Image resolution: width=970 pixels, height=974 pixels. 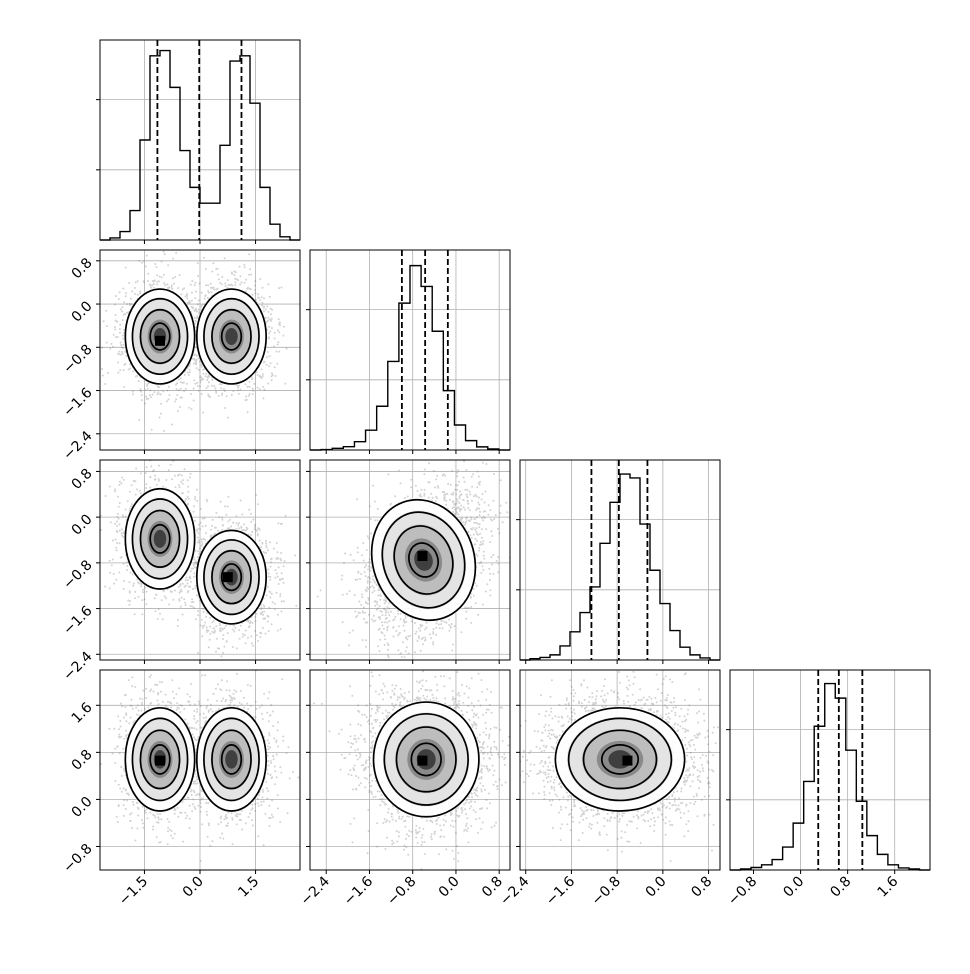 I want to click on hist2d-3-ytick-label-0: −0.8, so click(x=77, y=858).